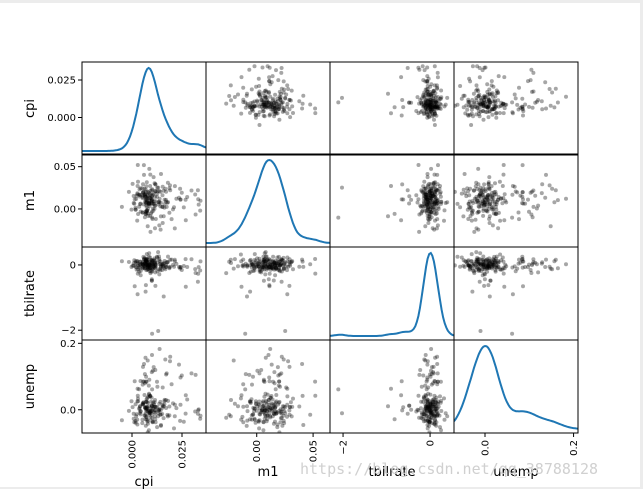 Image resolution: width=643 pixels, height=489 pixels. Describe the element at coordinates (516, 108) in the screenshot. I see `panel-frame` at that location.